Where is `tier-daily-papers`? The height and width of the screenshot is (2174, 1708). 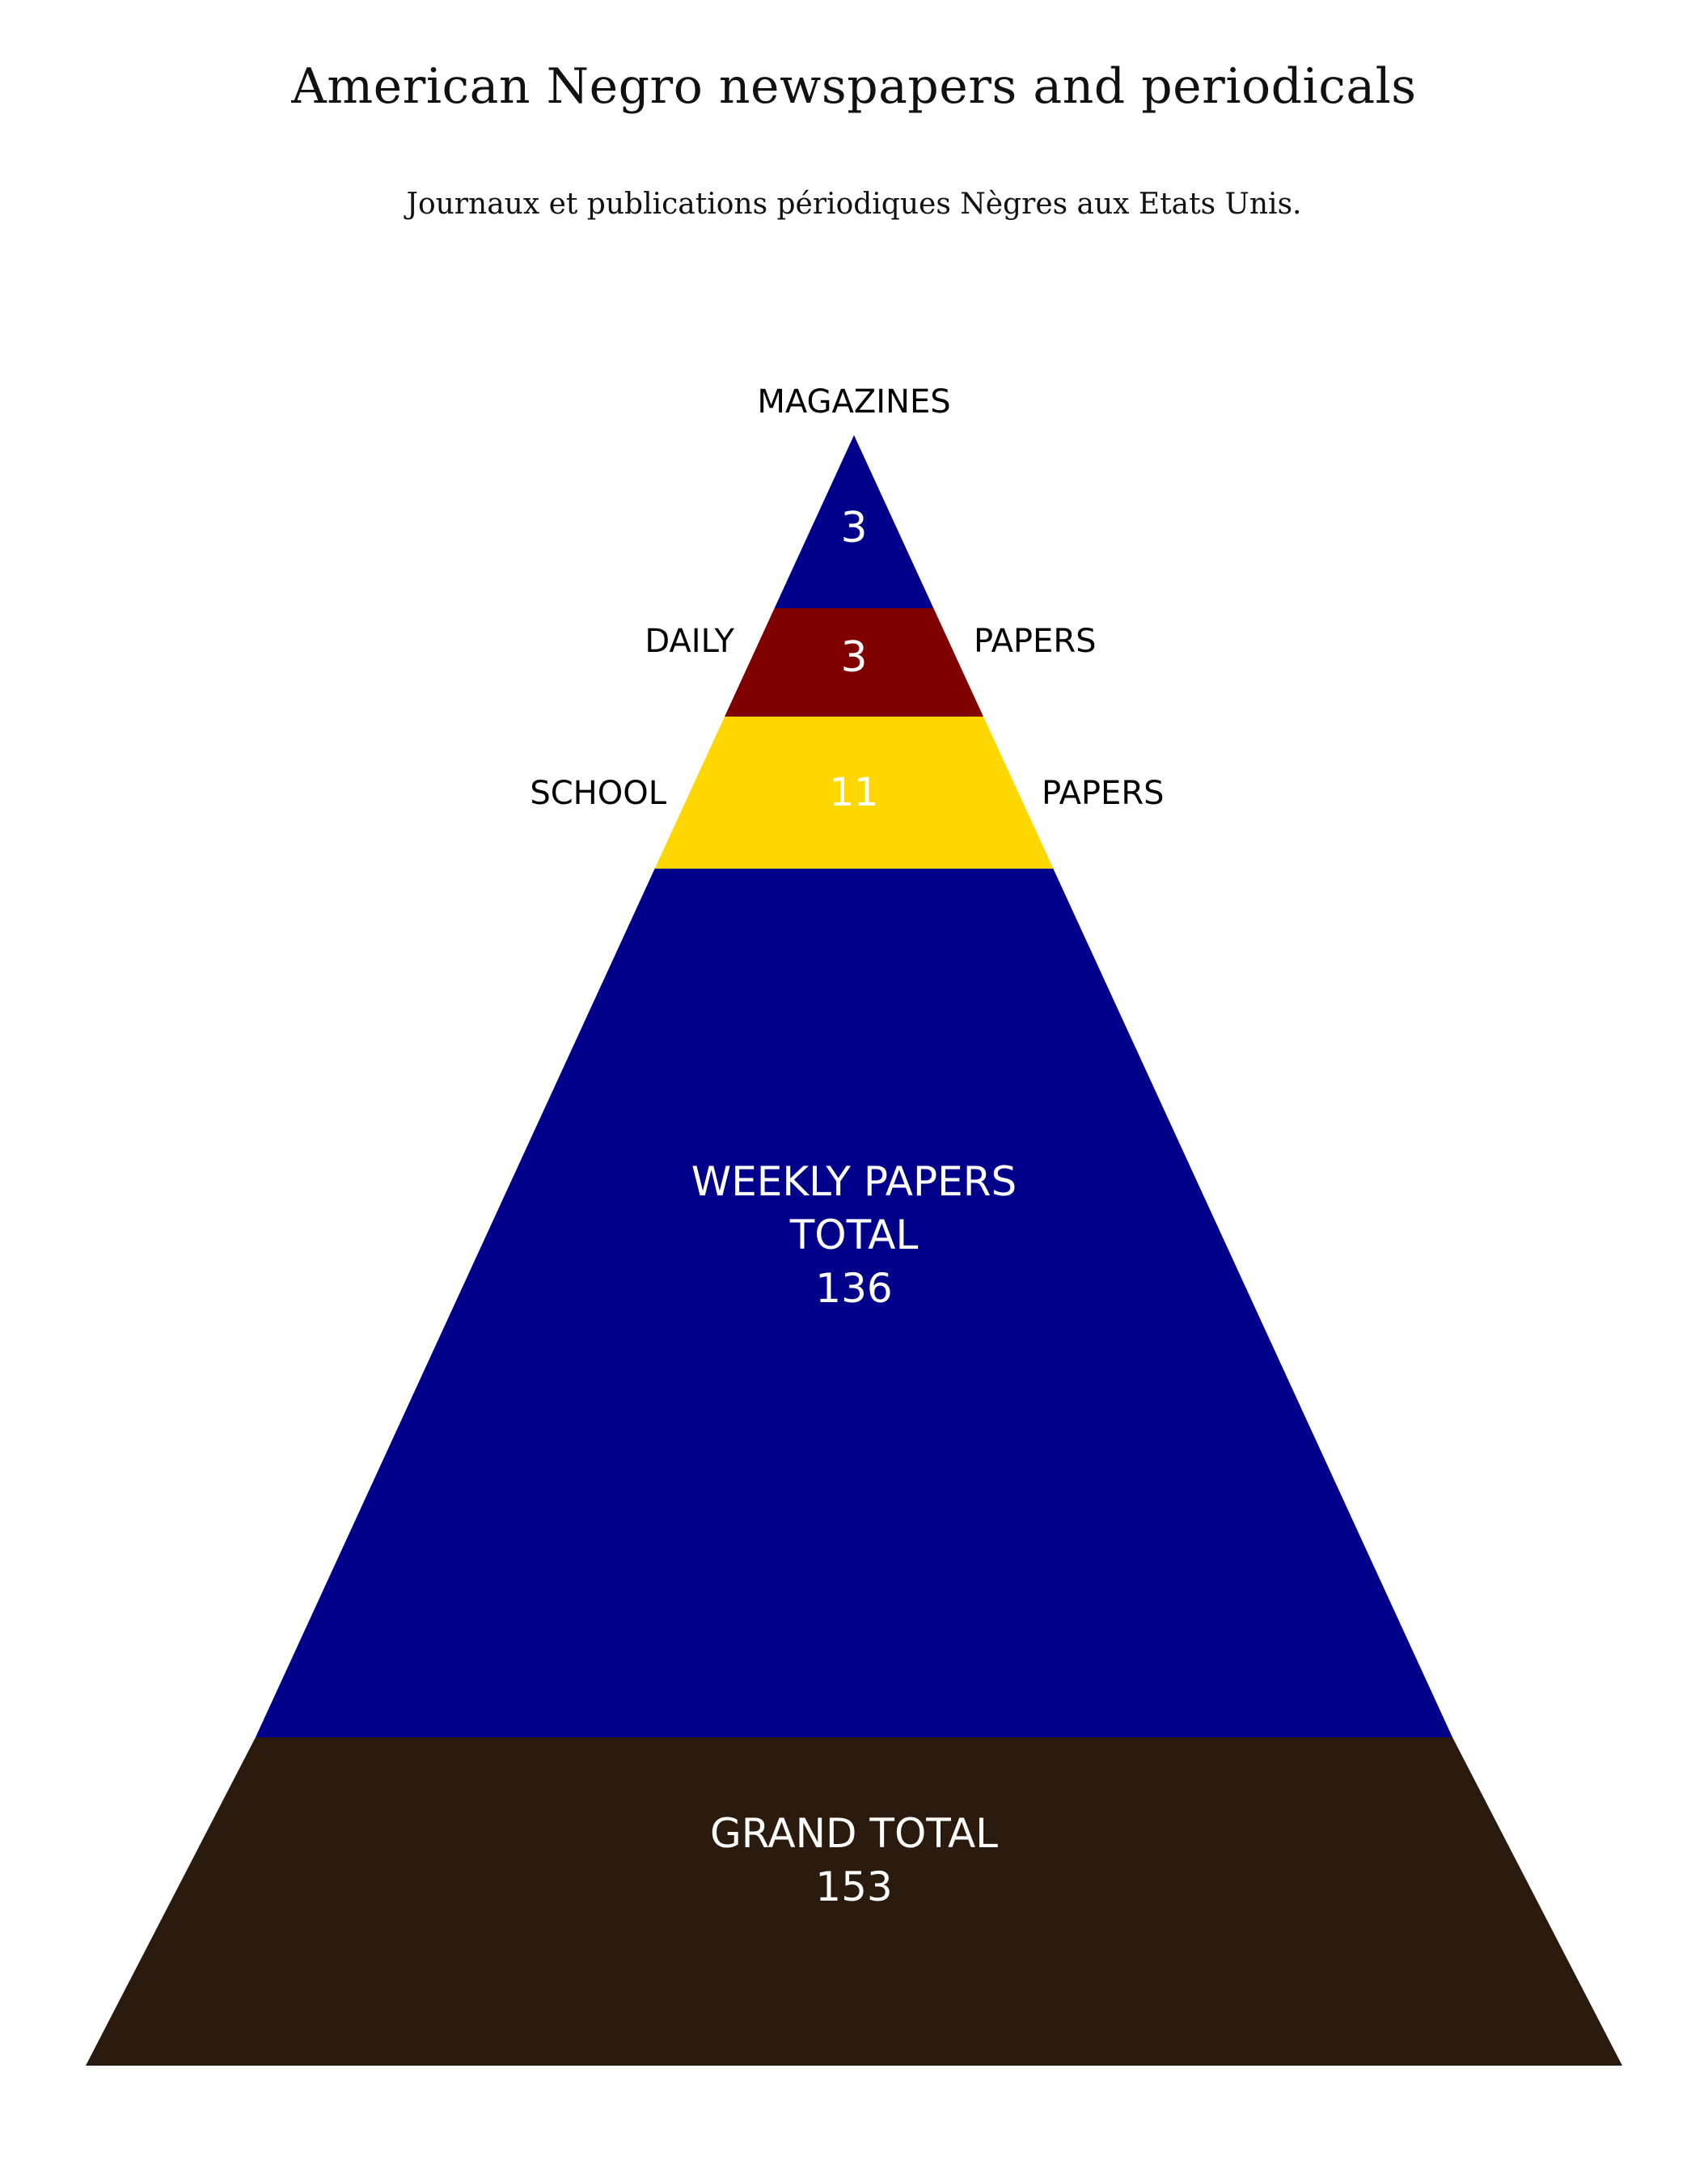 tier-daily-papers is located at coordinates (854, 662).